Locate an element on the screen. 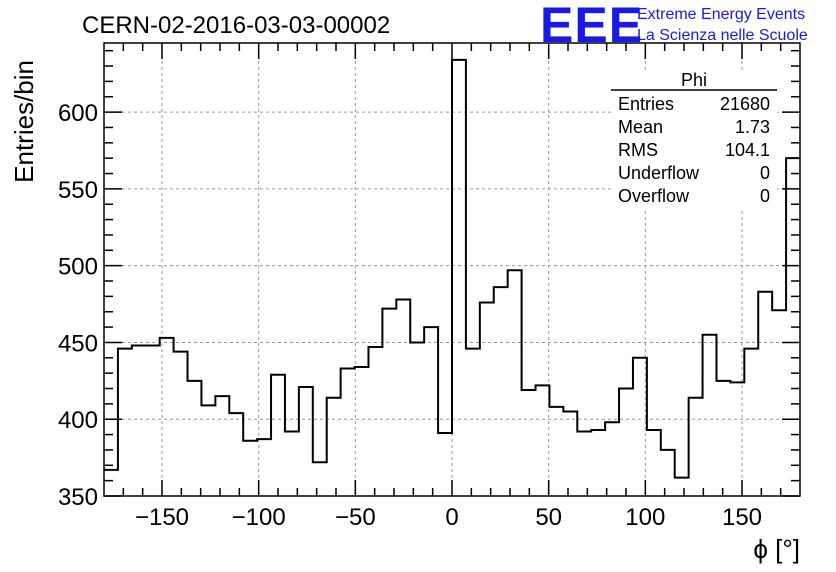 Image resolution: width=836 pixels, height=572 pixels. x-tick-labels: −150 −100 −50 0 50 100 150 is located at coordinates (448, 517).